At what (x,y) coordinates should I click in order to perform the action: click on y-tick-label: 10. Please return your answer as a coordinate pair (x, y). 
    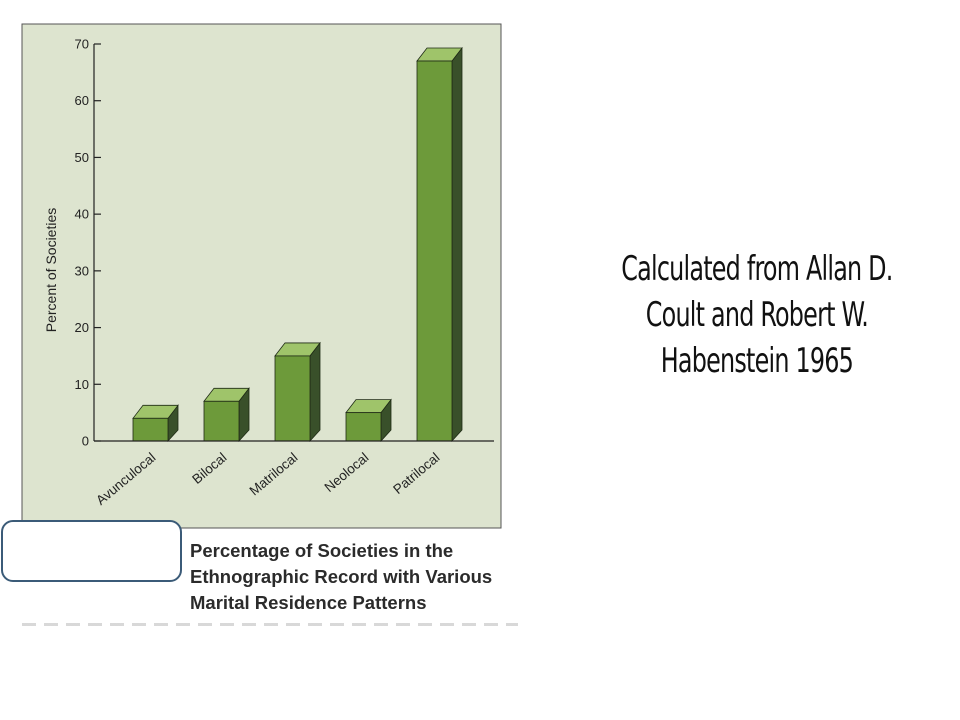
    Looking at the image, I should click on (82, 384).